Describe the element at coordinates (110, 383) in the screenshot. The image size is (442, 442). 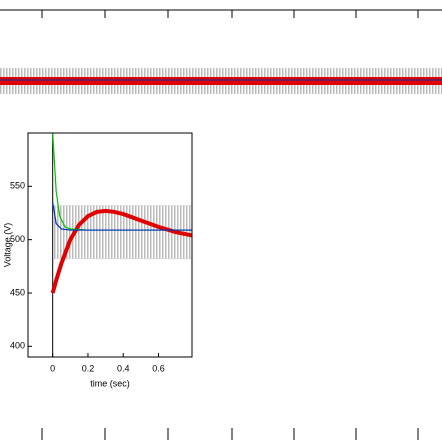
I see `x-axis-label: time (sec)` at that location.